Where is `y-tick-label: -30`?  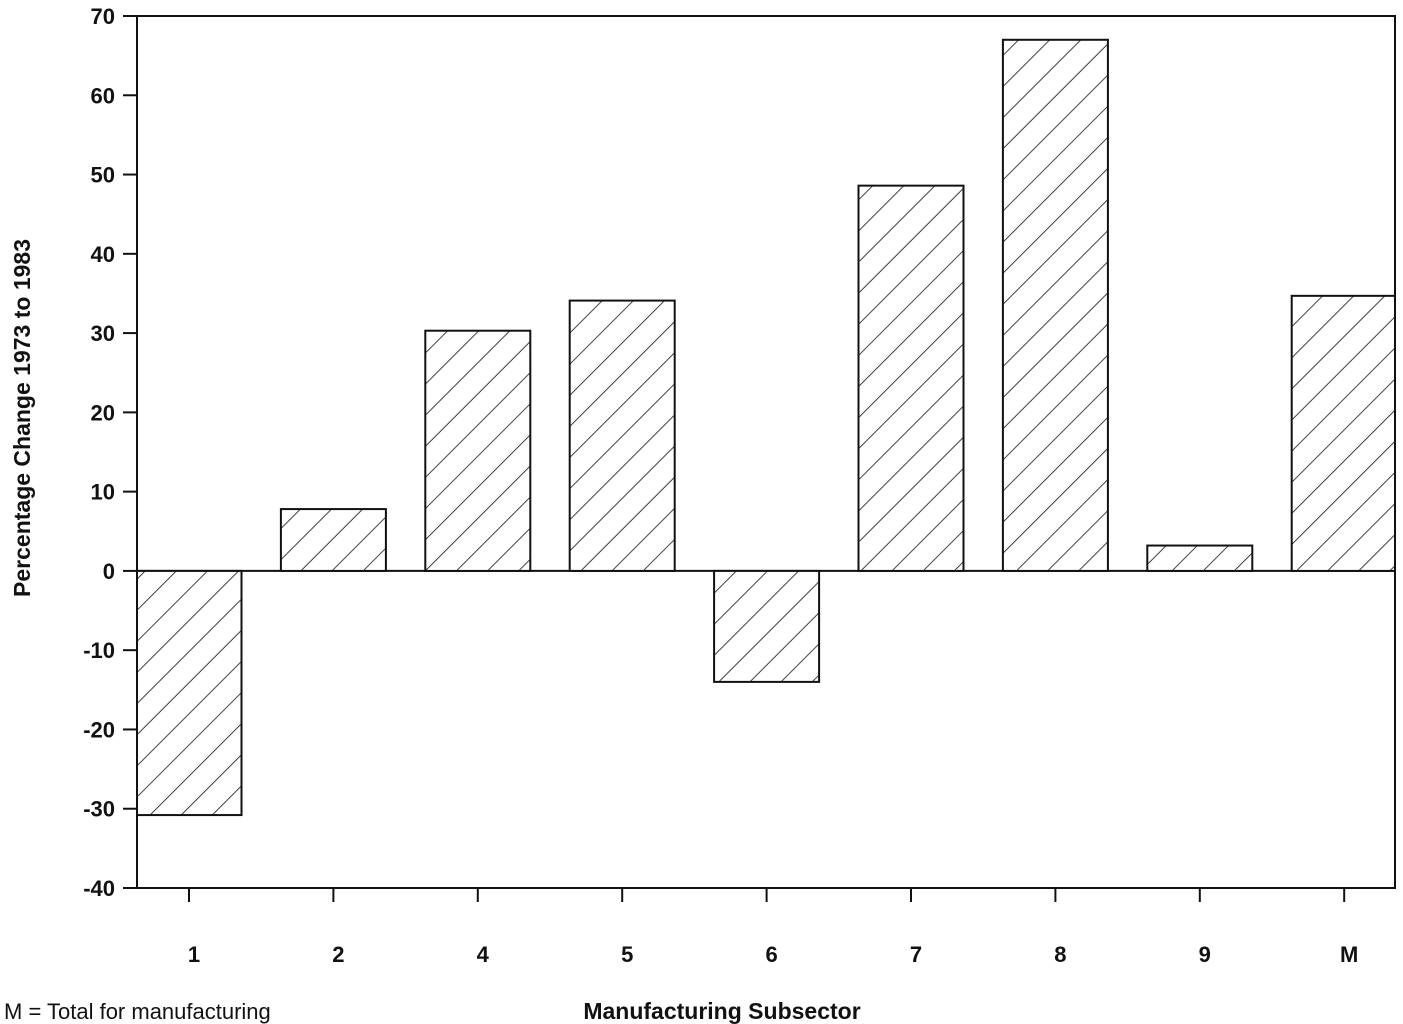
y-tick-label: -30 is located at coordinates (99, 809).